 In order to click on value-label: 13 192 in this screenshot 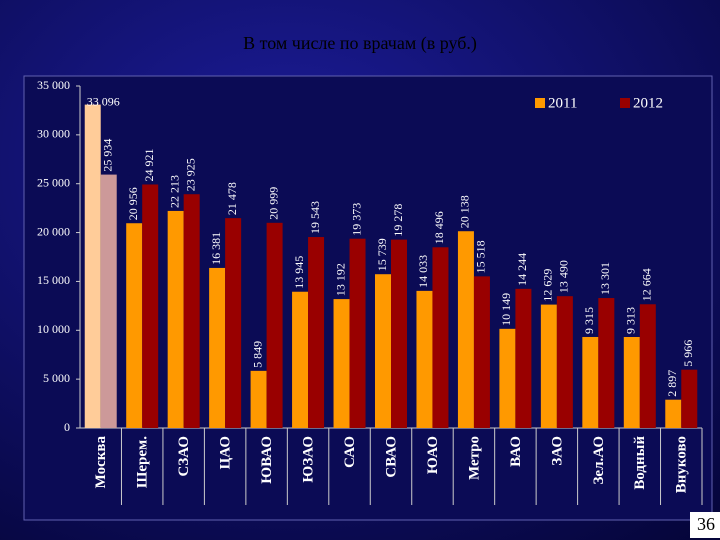, I will do `click(340, 279)`.